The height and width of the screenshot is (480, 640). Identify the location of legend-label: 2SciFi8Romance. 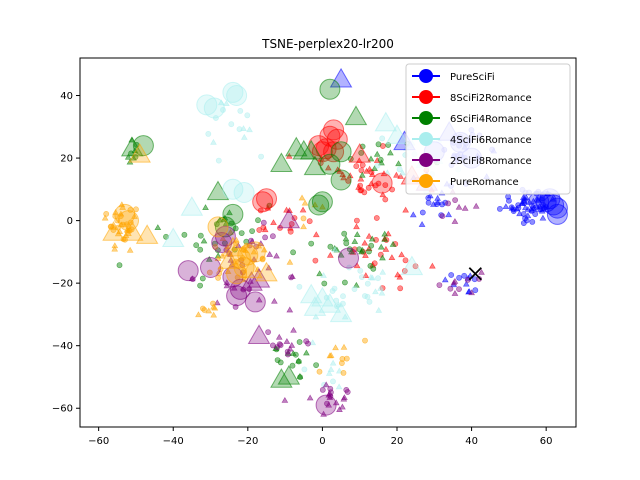
(491, 161).